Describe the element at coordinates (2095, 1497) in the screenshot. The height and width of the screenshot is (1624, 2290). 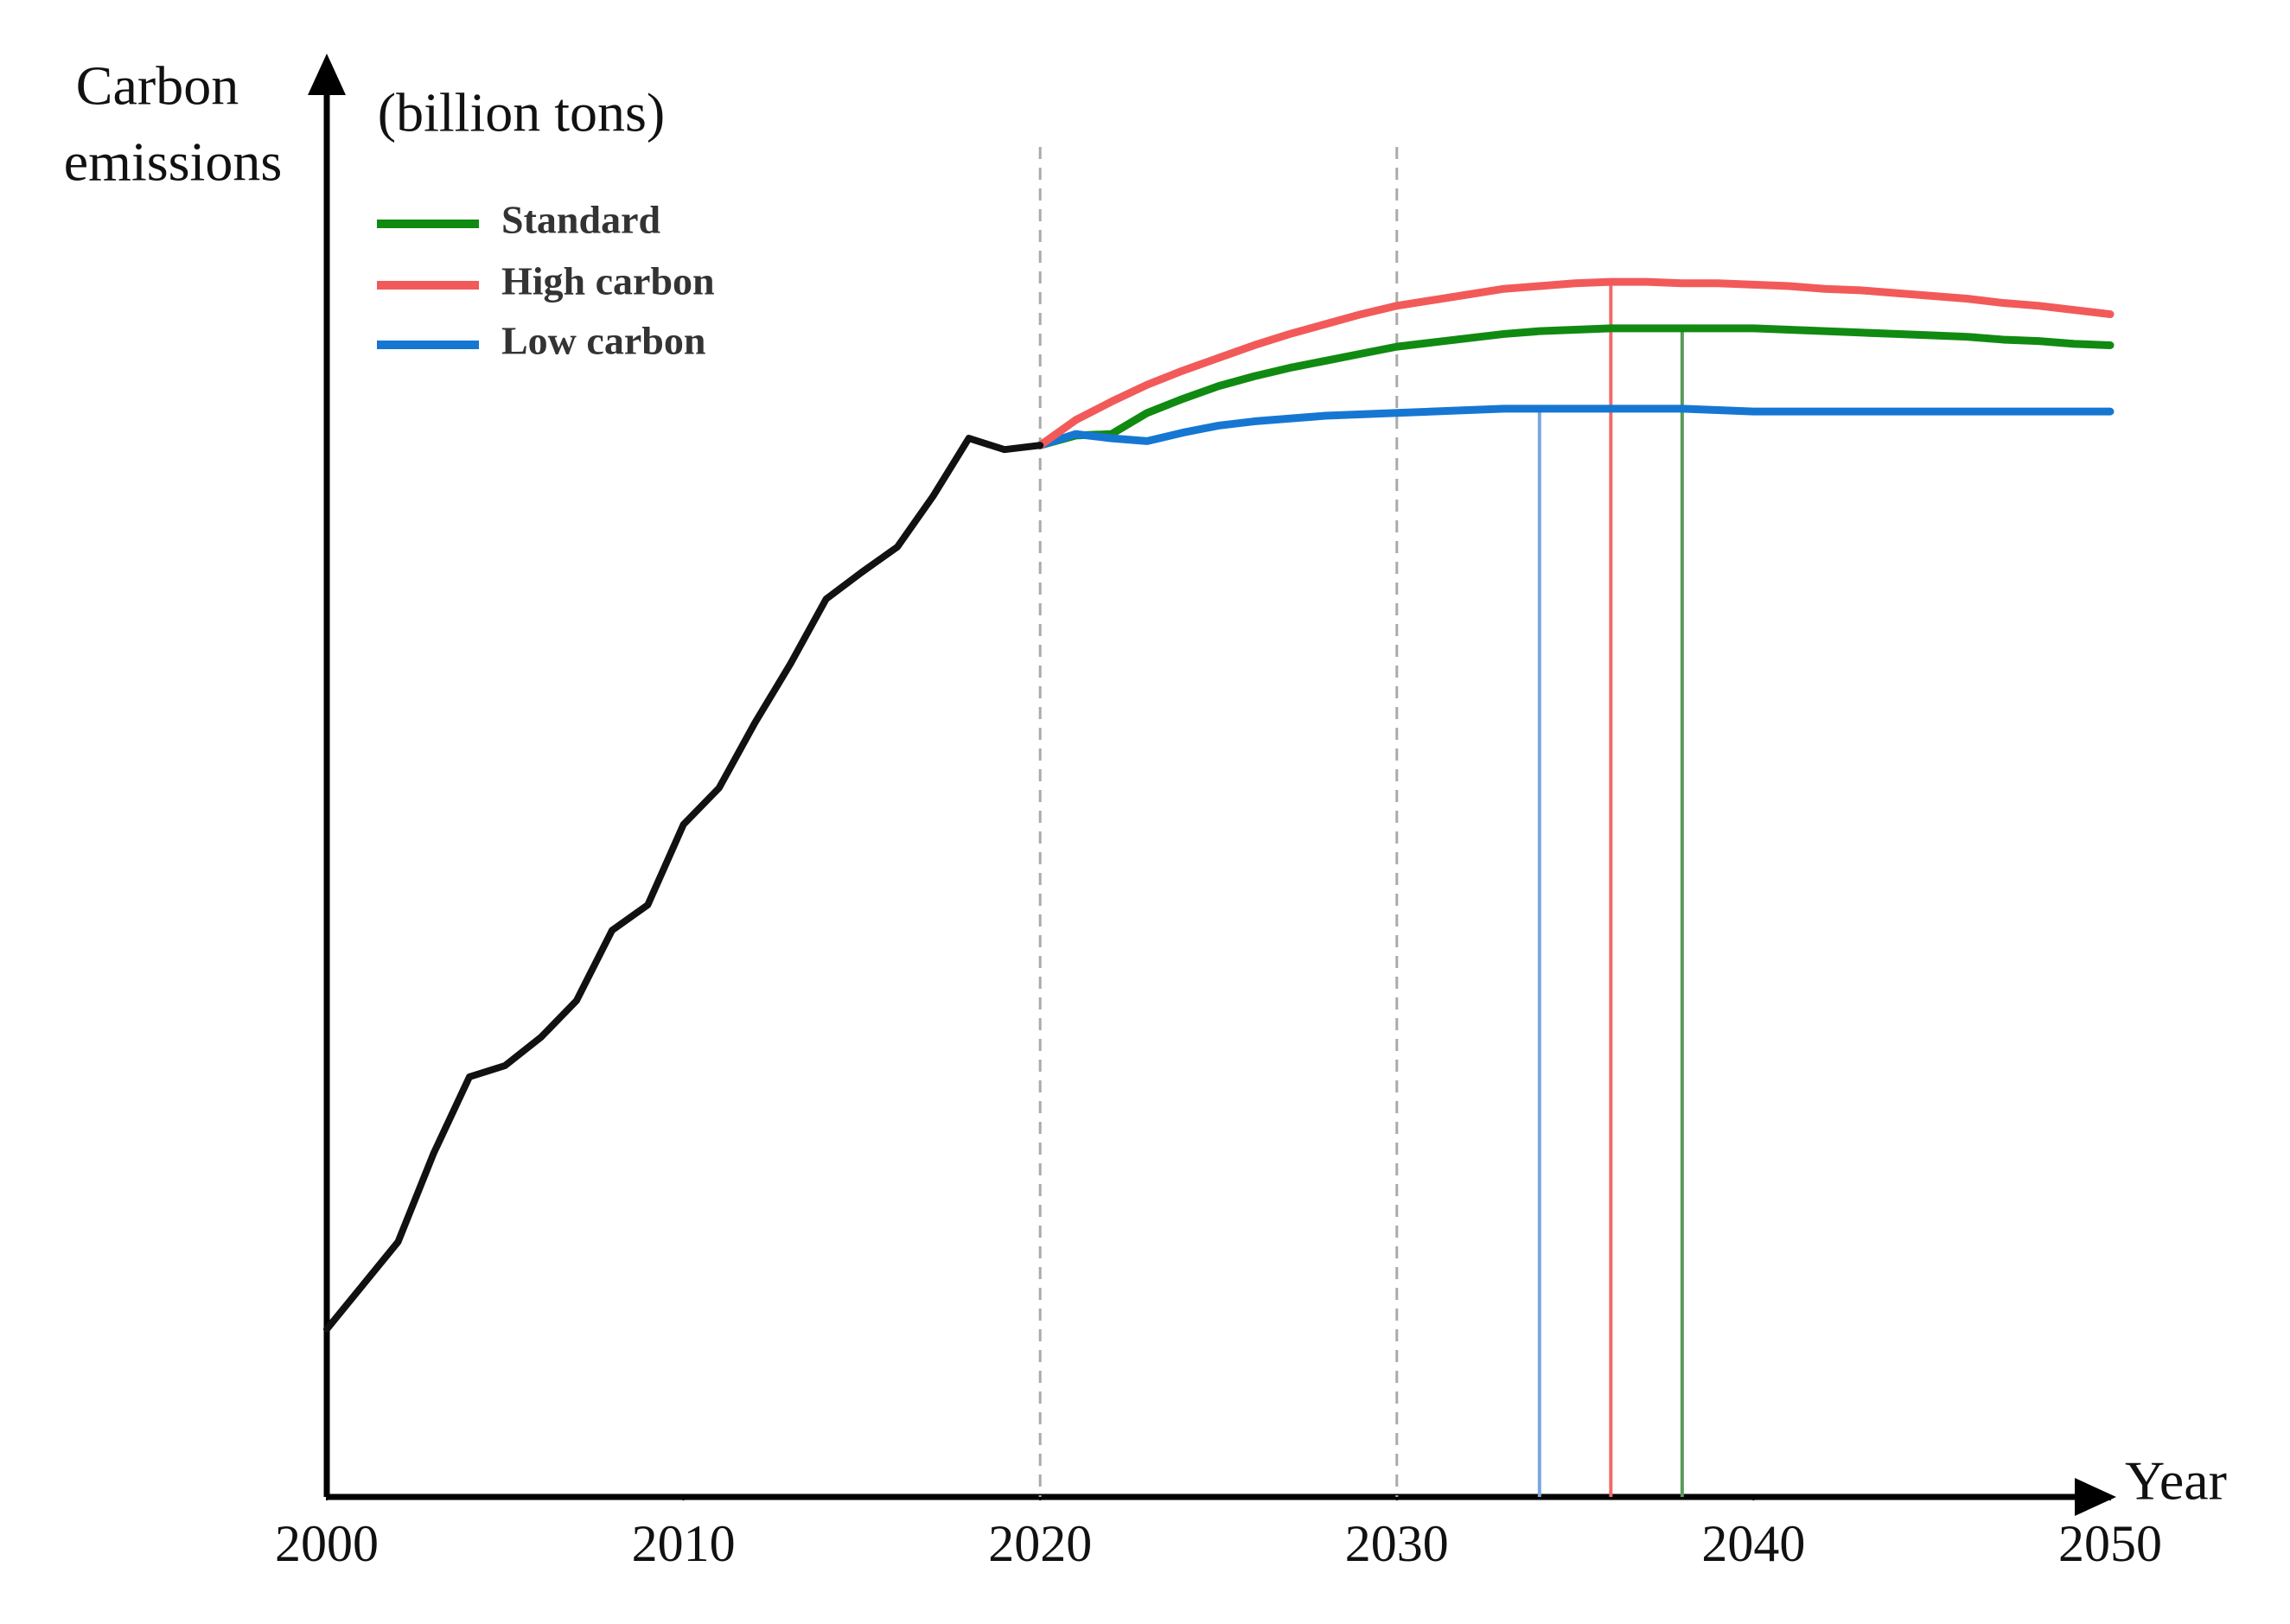
I see `x-axis-arrow` at that location.